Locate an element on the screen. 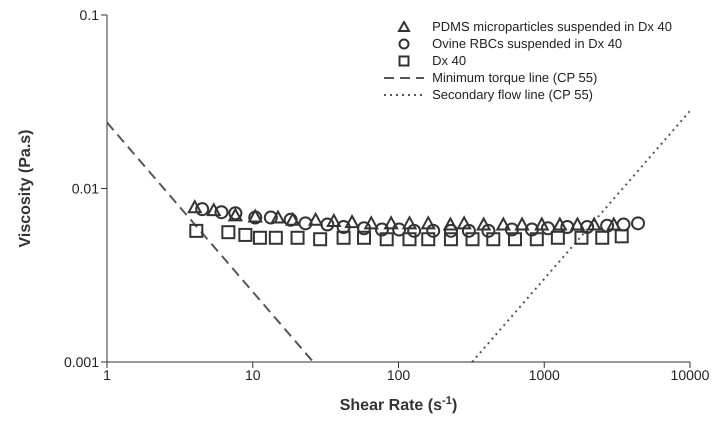 This screenshot has width=718, height=433. y-tick-label: 0.1 is located at coordinates (90, 14).